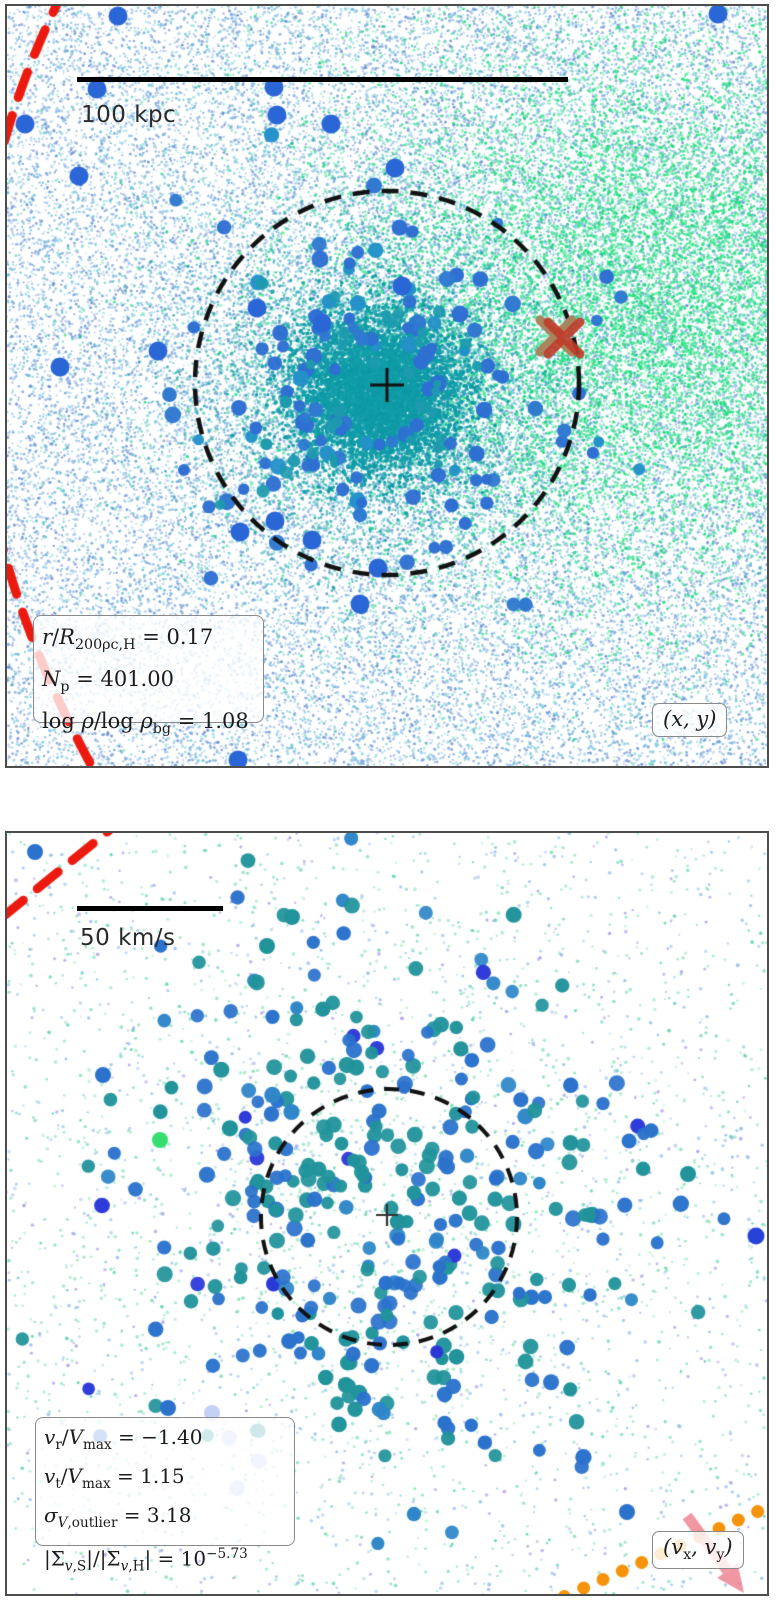 This screenshot has height=1606, width=776. I want to click on info-line-sigma-ratio: |Σv,S|/|Σv,H| = 10−5.73, so click(146, 1560).